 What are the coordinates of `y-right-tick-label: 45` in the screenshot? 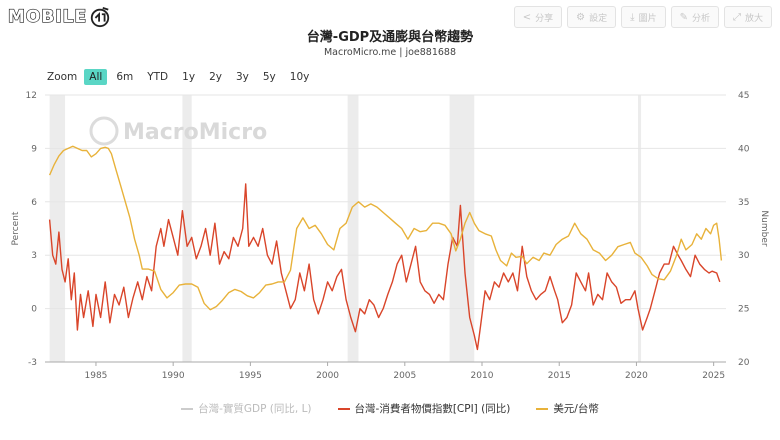 It's located at (743, 96).